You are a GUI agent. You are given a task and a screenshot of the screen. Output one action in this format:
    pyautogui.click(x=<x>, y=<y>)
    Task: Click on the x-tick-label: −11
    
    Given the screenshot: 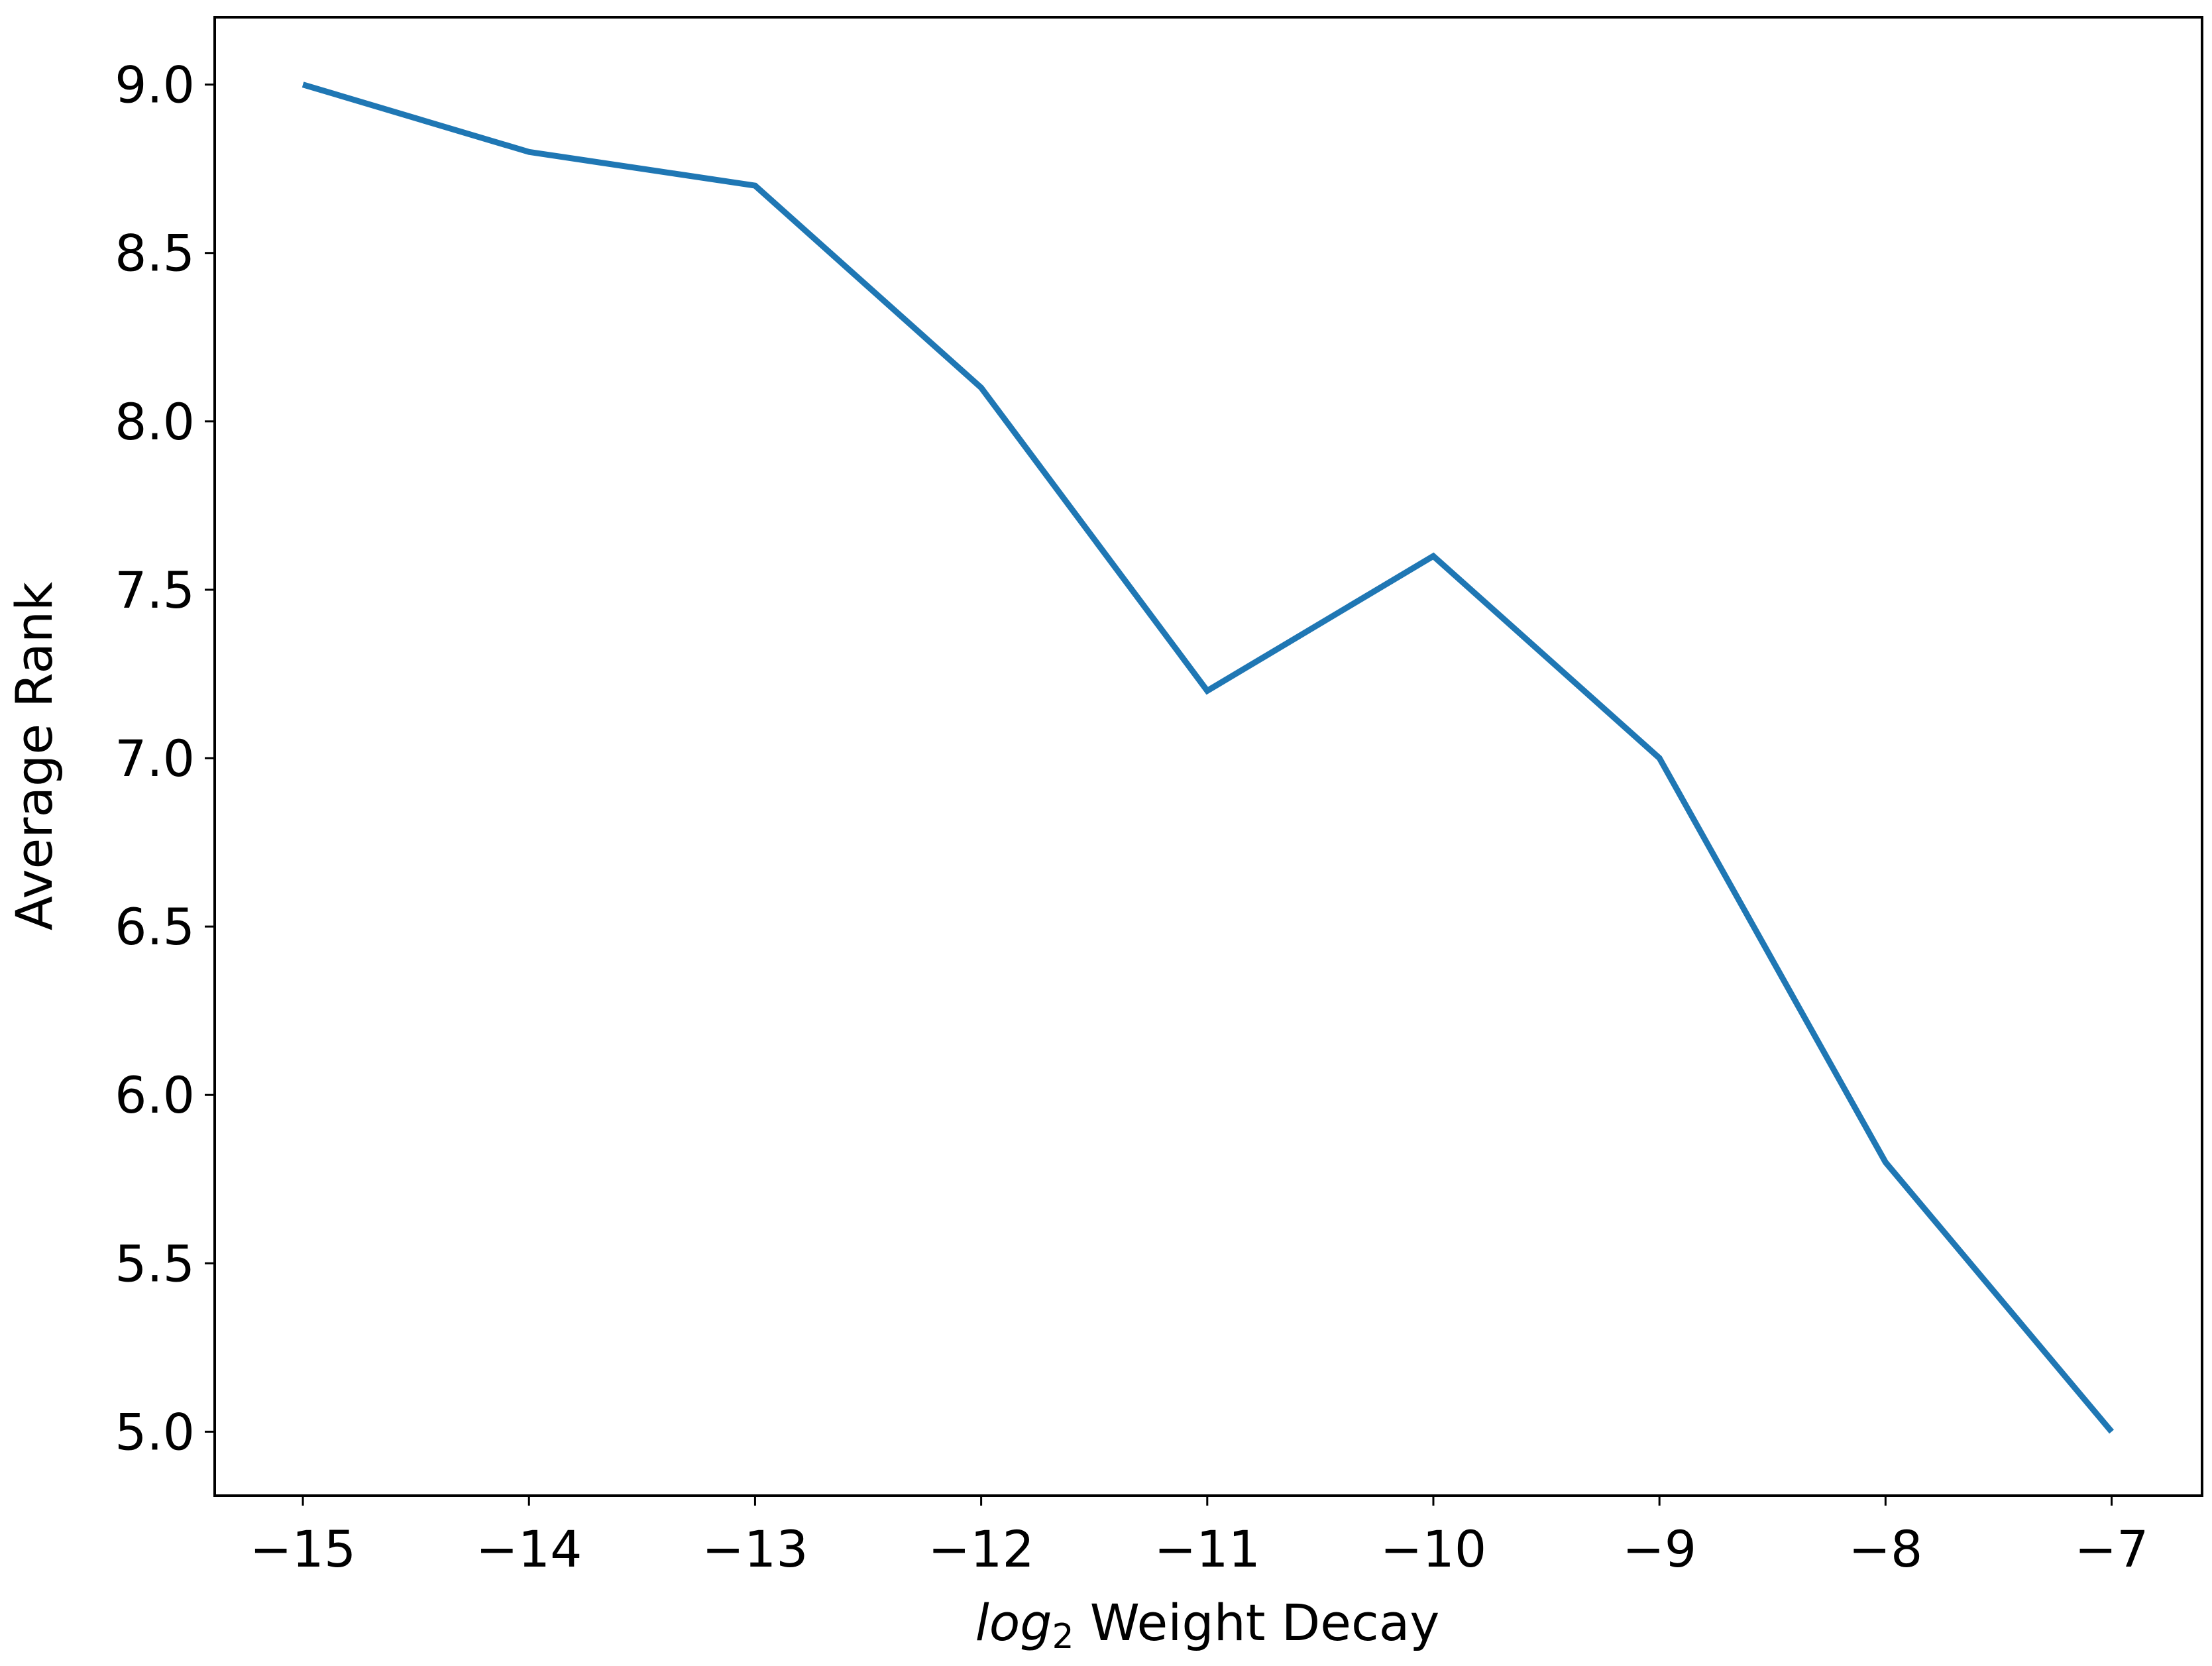 What is the action you would take?
    pyautogui.click(x=1207, y=1549)
    